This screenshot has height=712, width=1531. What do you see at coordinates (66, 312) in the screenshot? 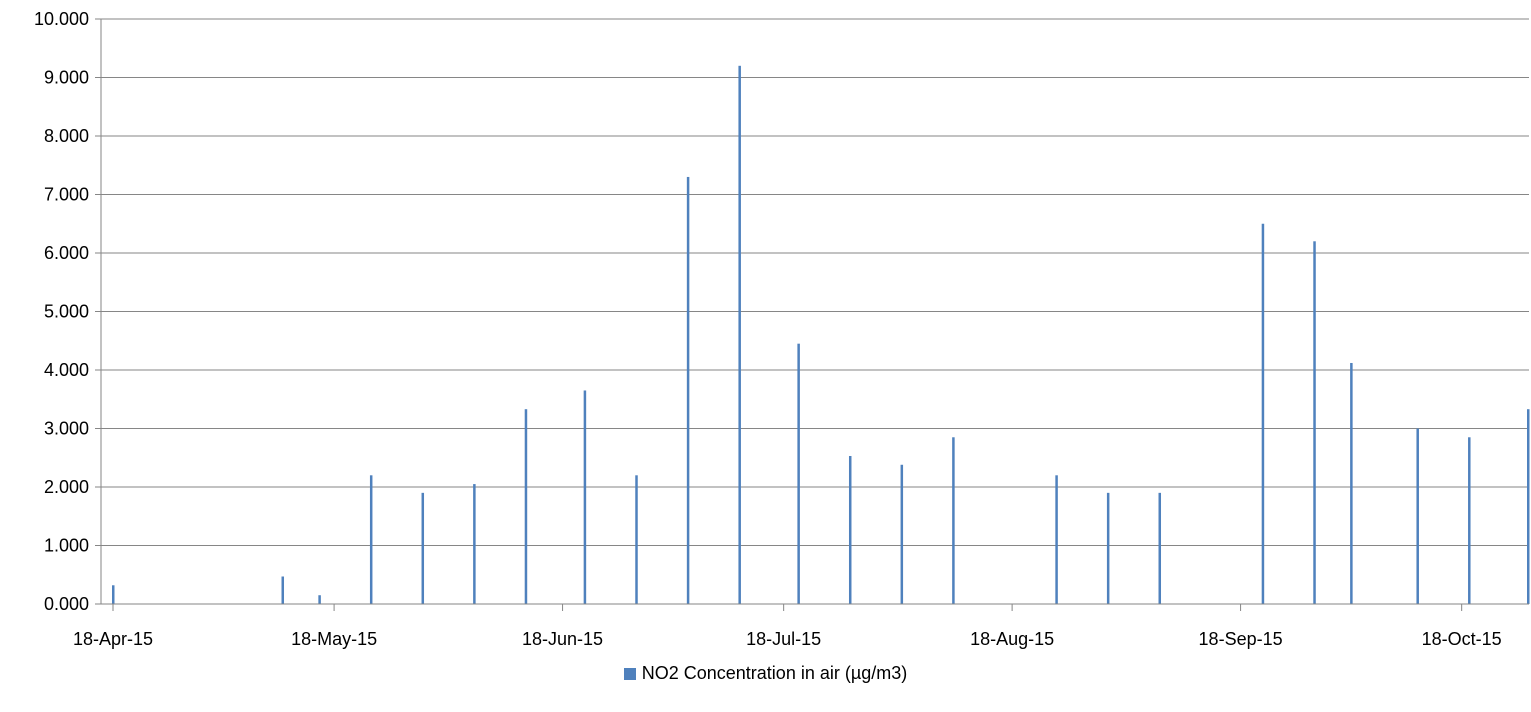
I see `y-tick-label: 5.000` at bounding box center [66, 312].